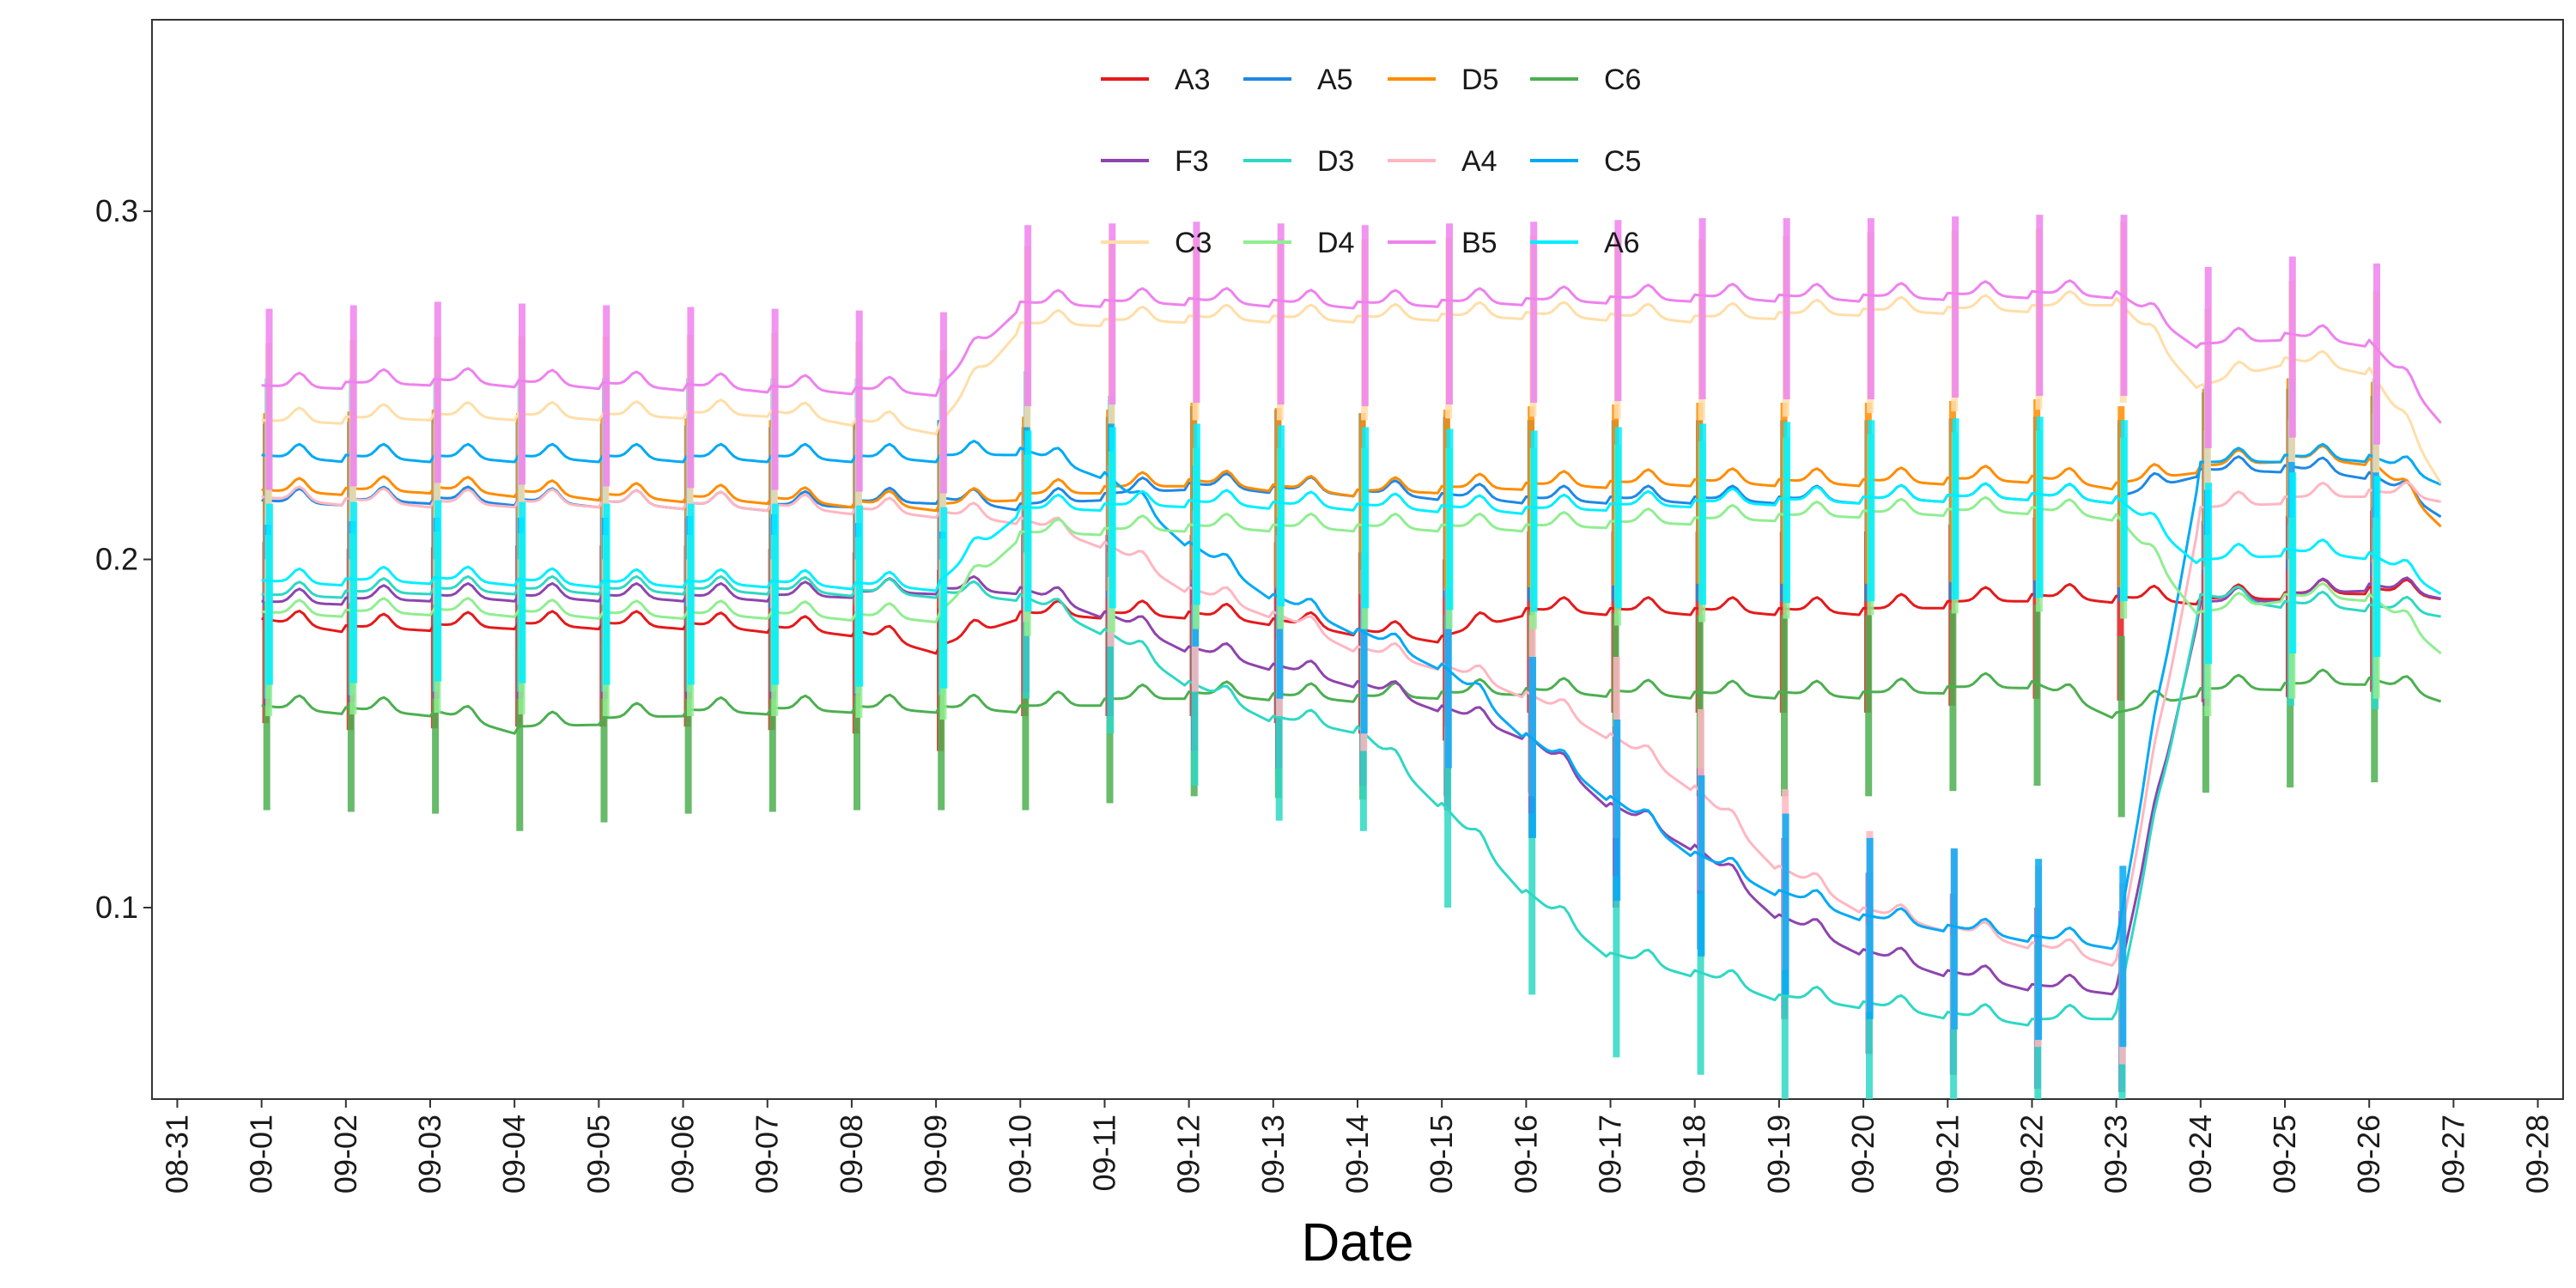 Image resolution: width=2576 pixels, height=1288 pixels. Describe the element at coordinates (430, 1155) in the screenshot. I see `x-tick-label-09-03: 09-03` at that location.